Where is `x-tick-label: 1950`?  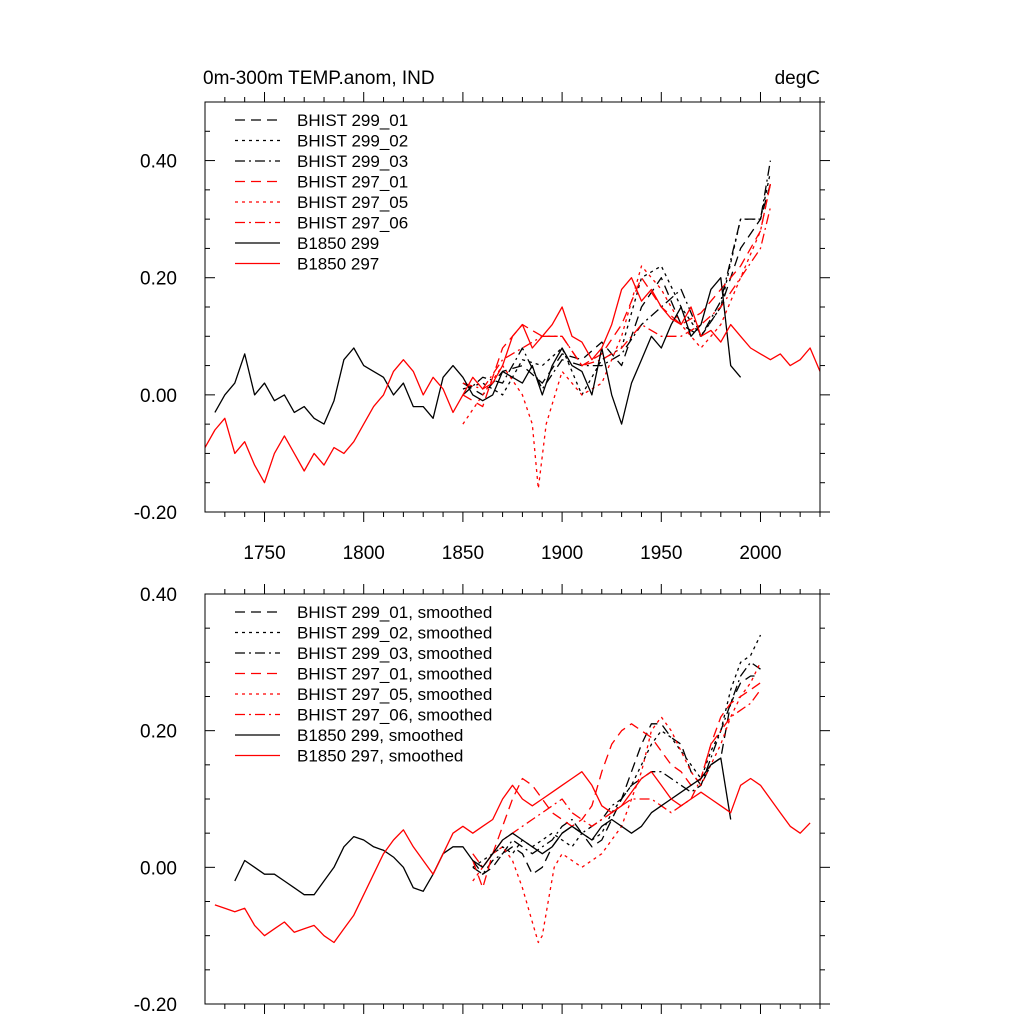 x-tick-label: 1950 is located at coordinates (661, 553).